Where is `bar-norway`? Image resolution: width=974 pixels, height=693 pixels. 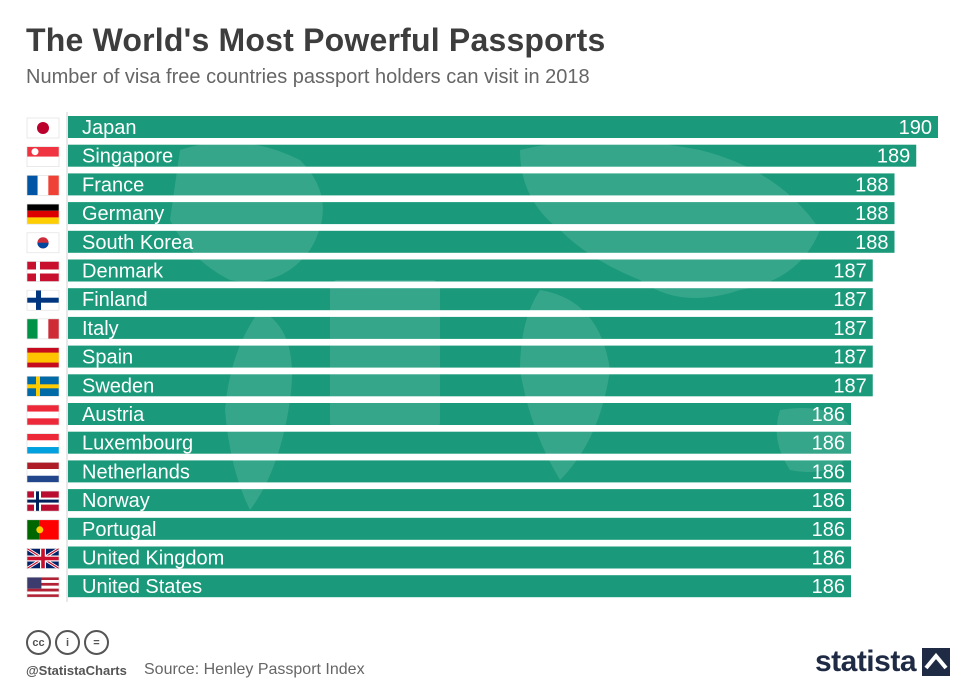
bar-norway is located at coordinates (459, 500).